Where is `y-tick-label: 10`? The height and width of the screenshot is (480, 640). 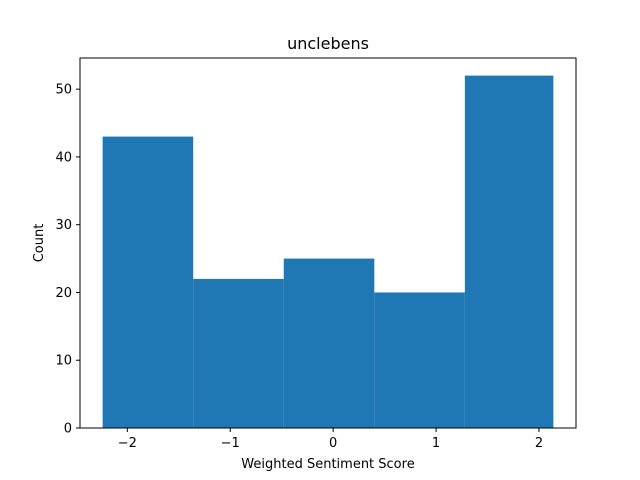 y-tick-label: 10 is located at coordinates (63, 361).